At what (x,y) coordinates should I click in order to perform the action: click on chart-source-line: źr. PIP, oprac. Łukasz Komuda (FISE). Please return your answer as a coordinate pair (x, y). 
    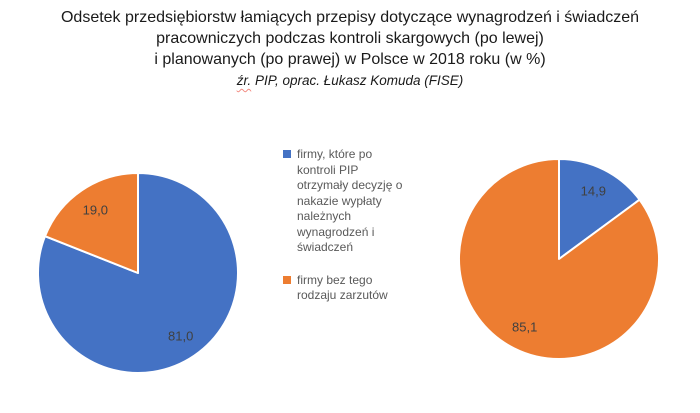
    Looking at the image, I should click on (350, 81).